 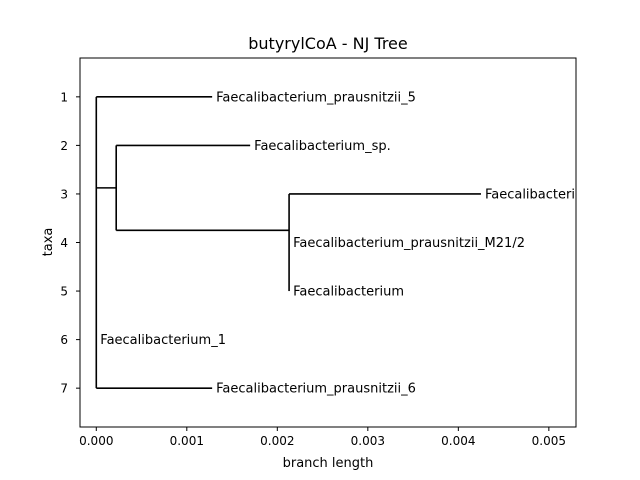 I want to click on y-tick-label: 2, so click(x=64, y=146).